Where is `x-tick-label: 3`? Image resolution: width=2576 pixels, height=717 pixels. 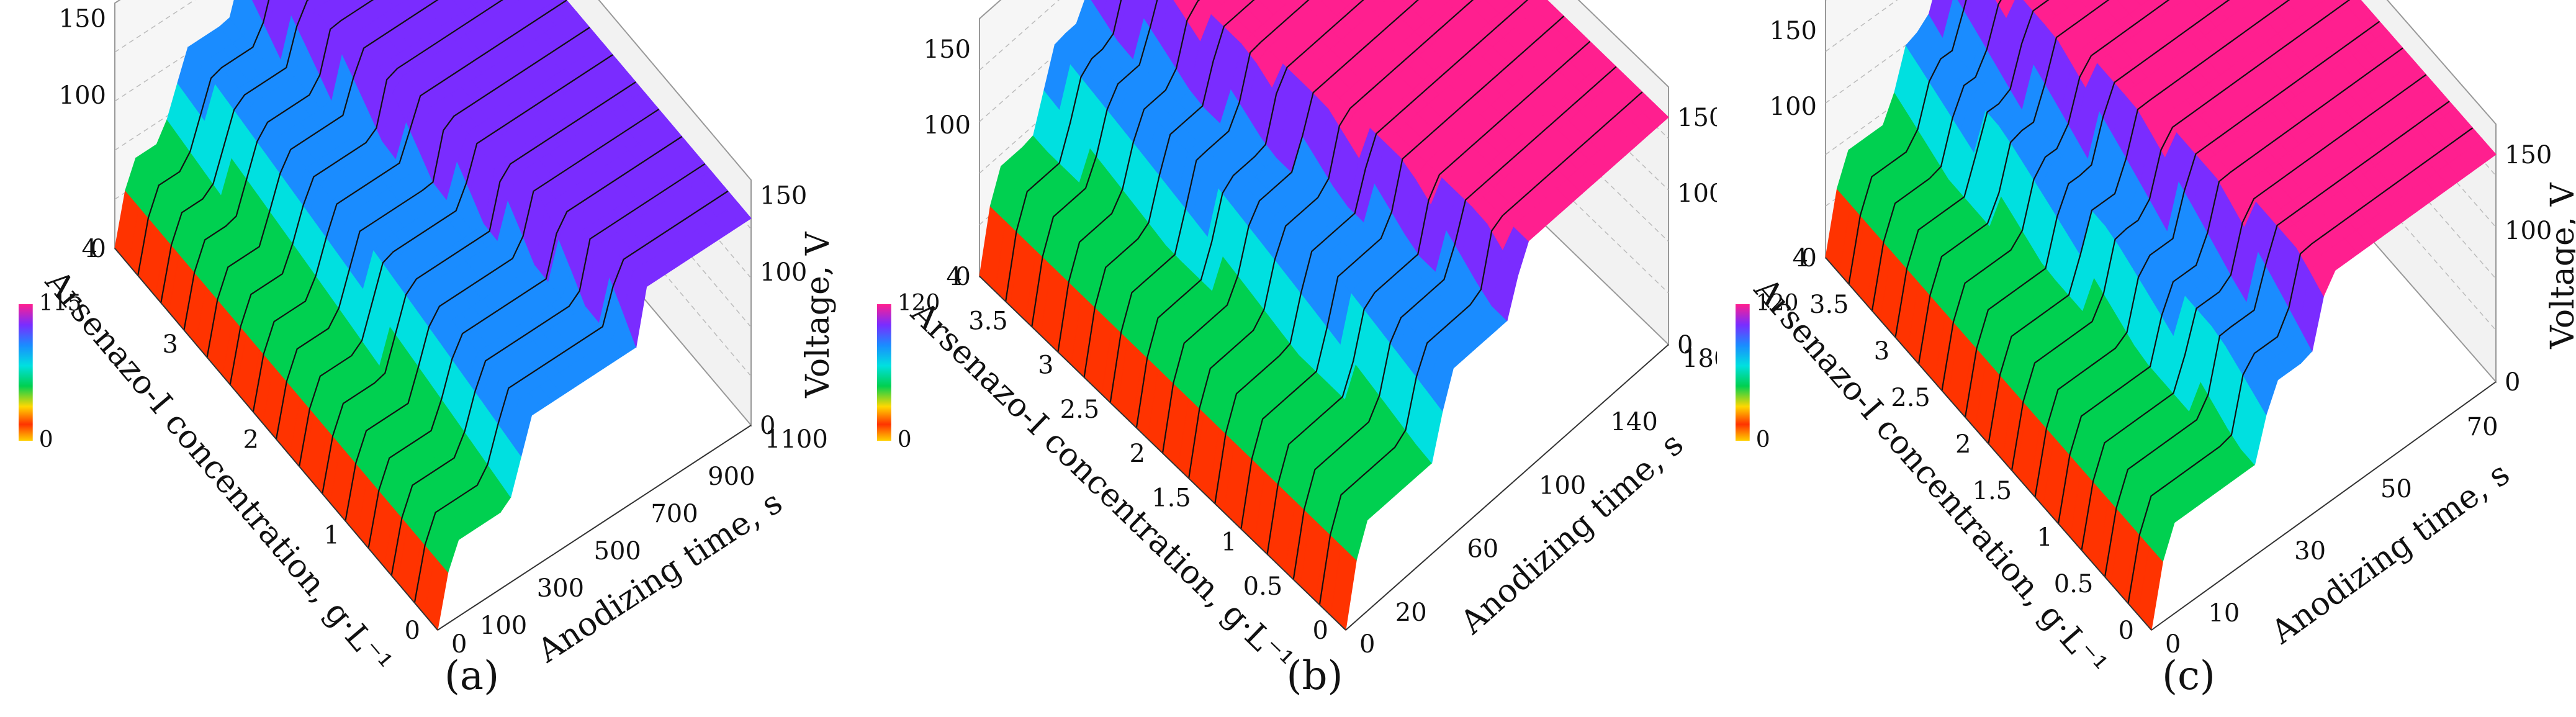
x-tick-label: 3 is located at coordinates (1881, 351).